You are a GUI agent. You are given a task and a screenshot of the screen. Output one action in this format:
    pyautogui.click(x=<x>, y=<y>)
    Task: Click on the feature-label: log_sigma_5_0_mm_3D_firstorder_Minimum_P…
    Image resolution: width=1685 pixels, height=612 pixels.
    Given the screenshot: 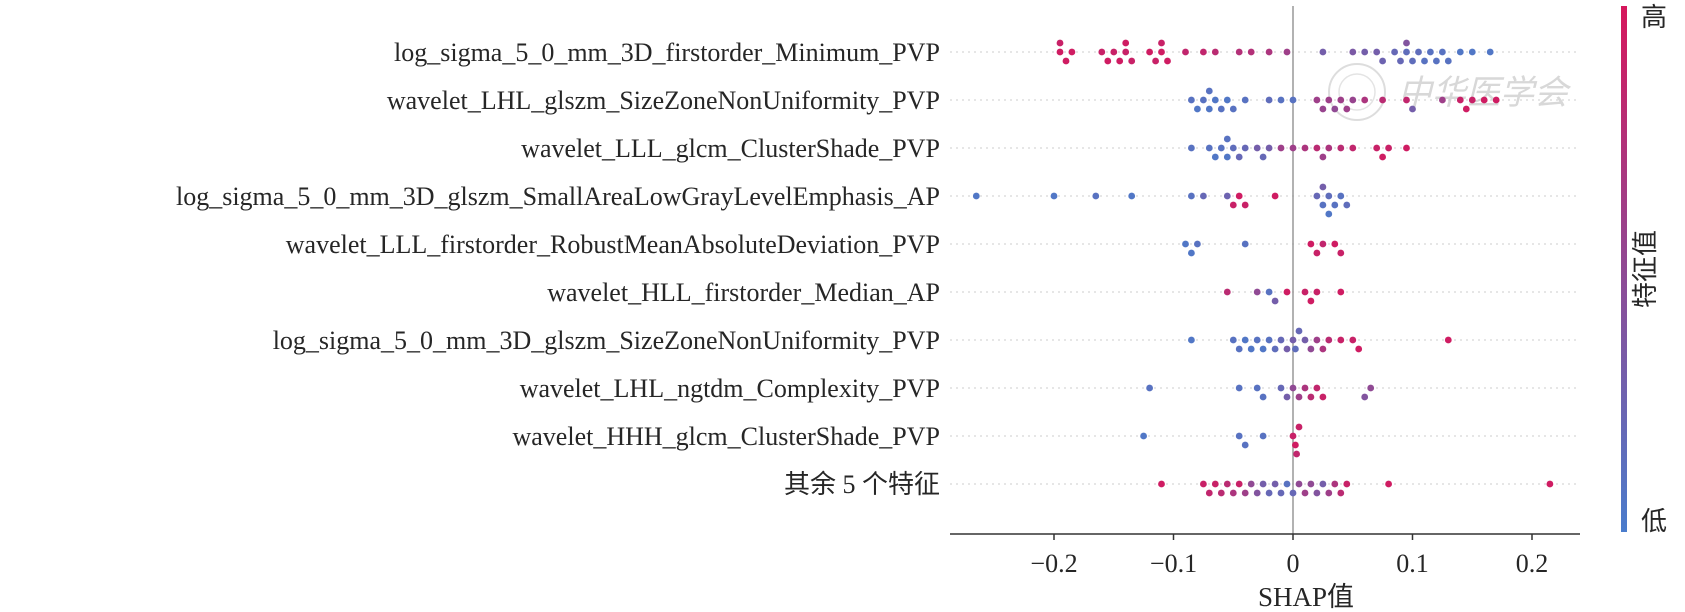 What is the action you would take?
    pyautogui.click(x=667, y=52)
    